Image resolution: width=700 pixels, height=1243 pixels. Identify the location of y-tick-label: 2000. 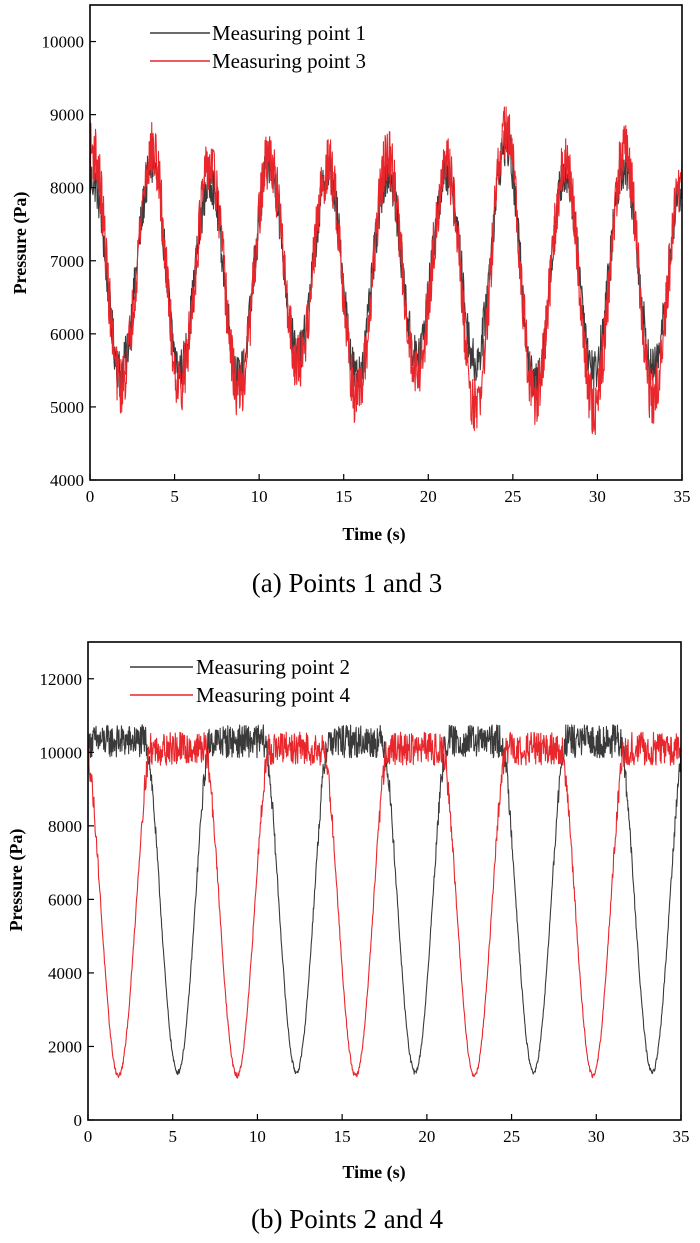
(65, 1046).